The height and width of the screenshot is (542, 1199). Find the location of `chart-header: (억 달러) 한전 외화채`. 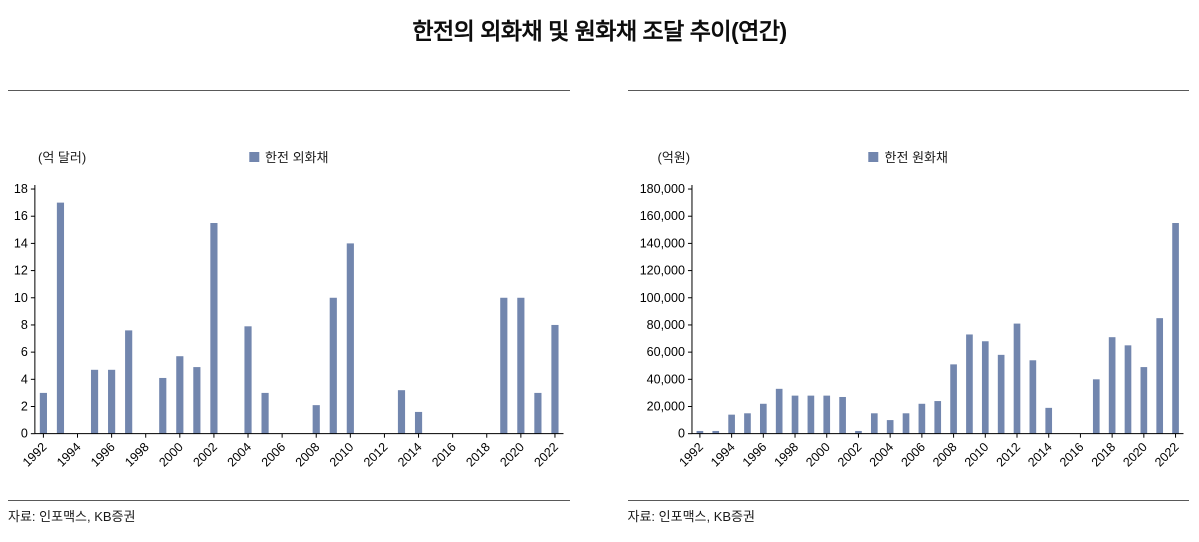

chart-header: (억 달러) 한전 외화채 is located at coordinates (289, 156).